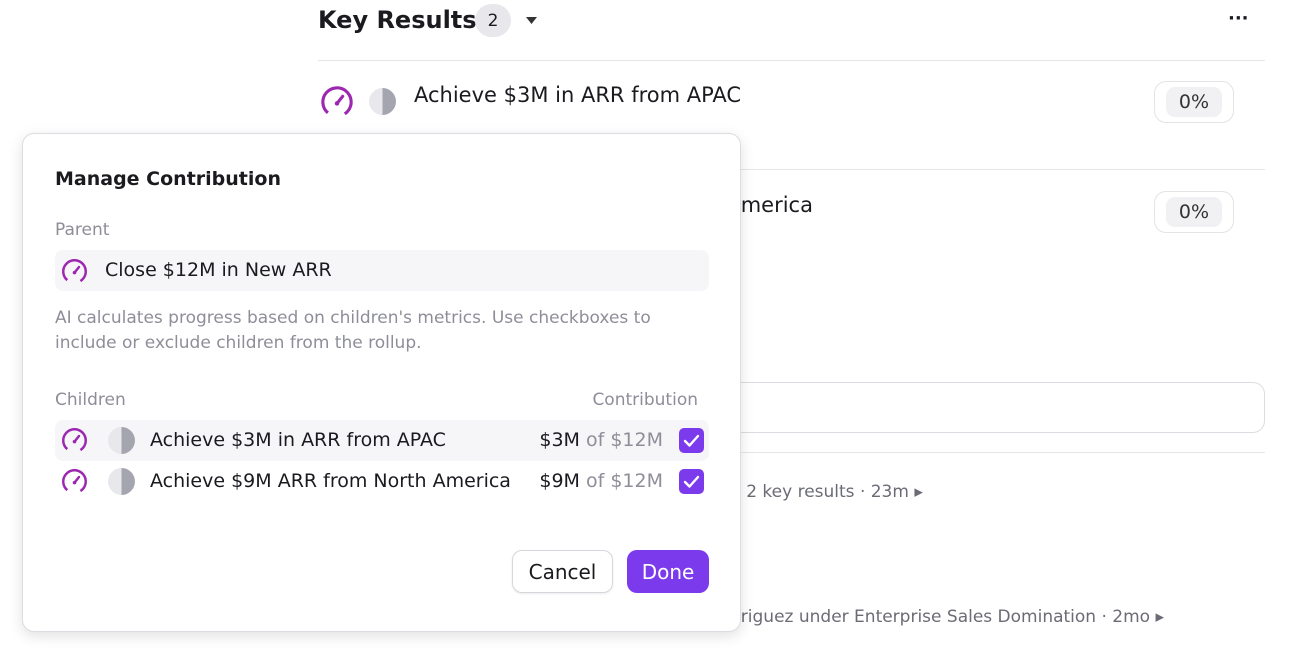 The image size is (1304, 656). I want to click on child-row: Achieve $3M in ARR from APAC $3M of $12M, so click(382, 440).